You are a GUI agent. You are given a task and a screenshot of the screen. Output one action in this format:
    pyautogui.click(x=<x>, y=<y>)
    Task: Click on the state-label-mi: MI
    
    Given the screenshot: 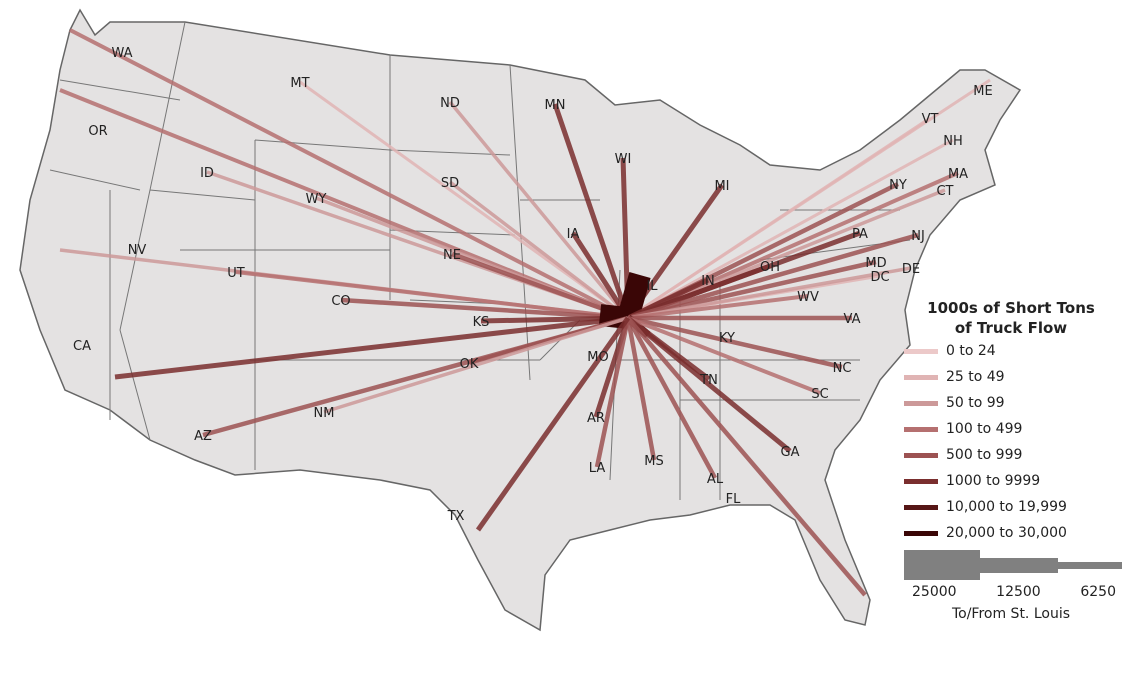 What is the action you would take?
    pyautogui.click(x=721, y=186)
    